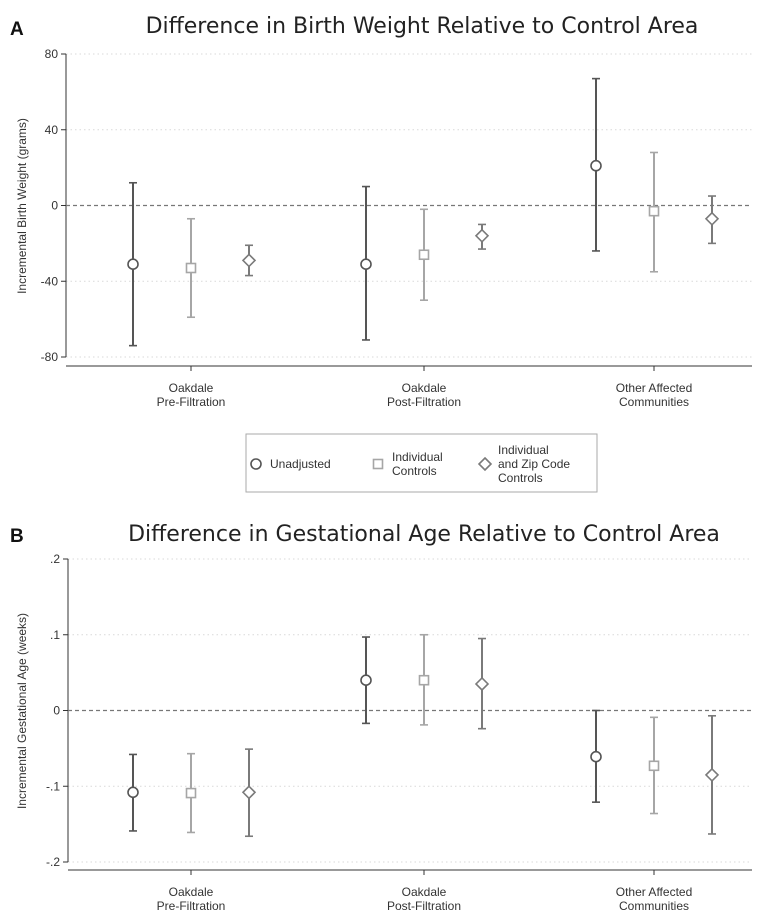  What do you see at coordinates (50, 357) in the screenshot?
I see `panel-a-y-tick-label: -80` at bounding box center [50, 357].